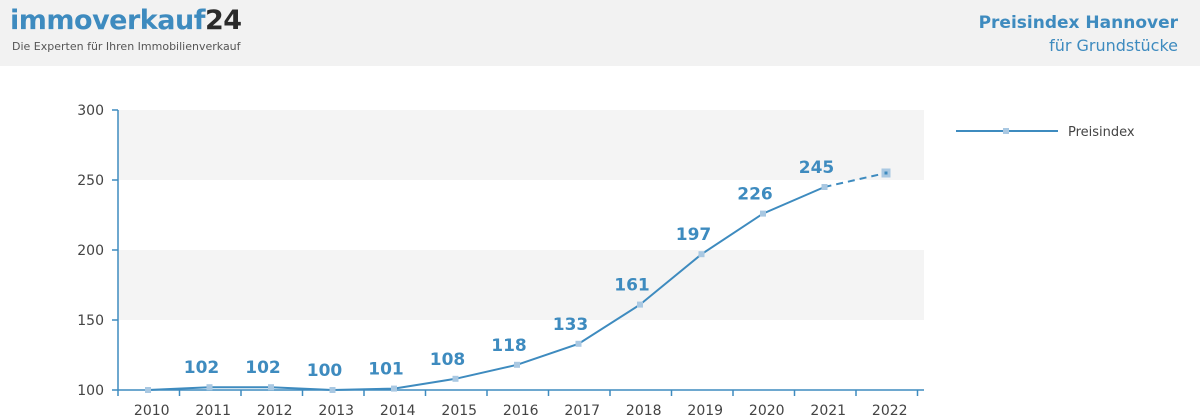  Describe the element at coordinates (582, 411) in the screenshot. I see `x-tick-label: 2017` at that location.